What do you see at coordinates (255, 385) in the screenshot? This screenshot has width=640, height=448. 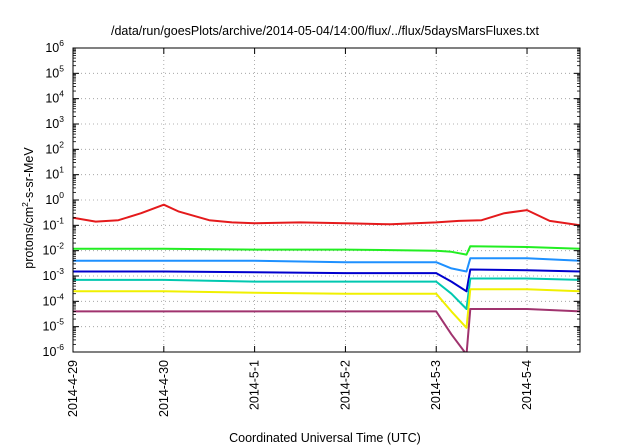 I see `x-tick-label: 2014-5-1` at bounding box center [255, 385].